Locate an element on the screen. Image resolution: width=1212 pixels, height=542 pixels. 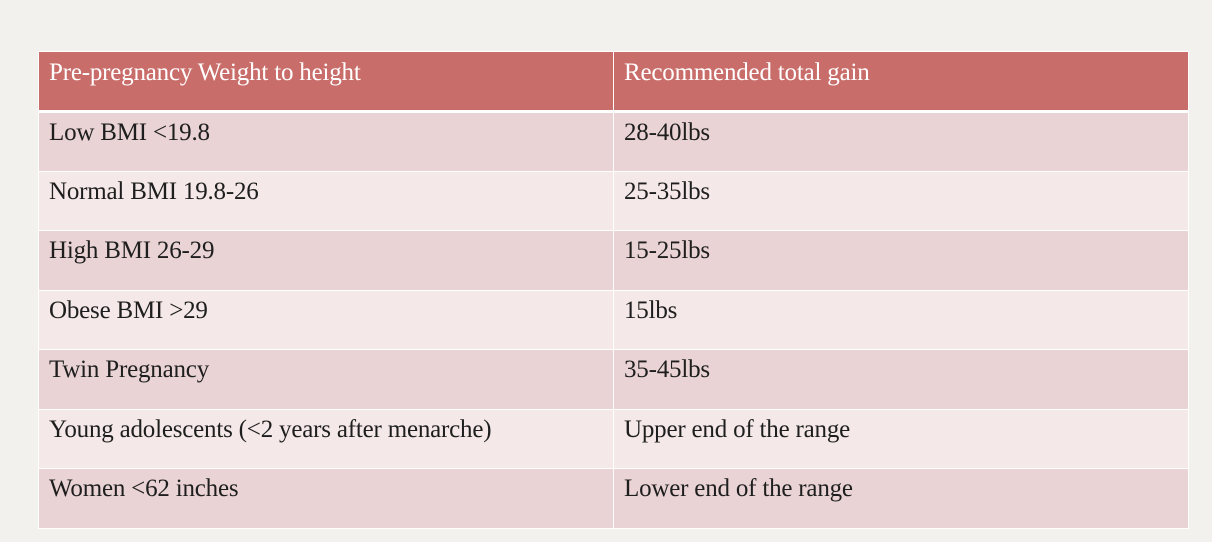
table-row: Women <62 inches Lower end of the range is located at coordinates (613, 498).